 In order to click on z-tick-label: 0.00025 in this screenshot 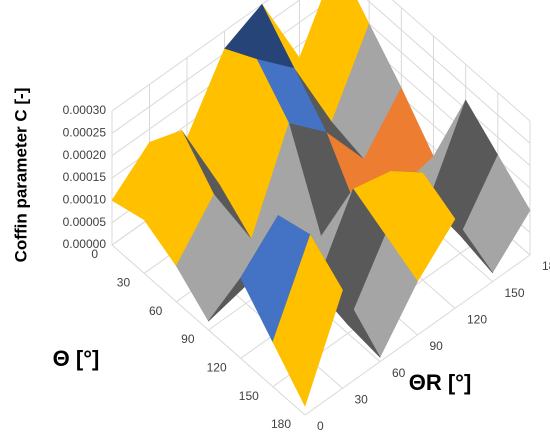, I will do `click(85, 133)`.